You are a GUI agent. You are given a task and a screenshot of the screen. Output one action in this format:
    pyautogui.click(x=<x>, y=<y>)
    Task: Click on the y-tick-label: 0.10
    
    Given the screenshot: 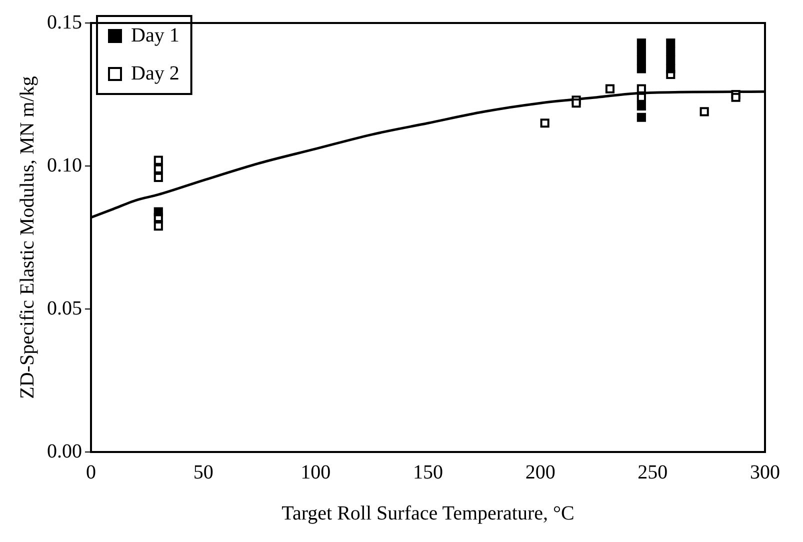 What is the action you would take?
    pyautogui.click(x=64, y=165)
    